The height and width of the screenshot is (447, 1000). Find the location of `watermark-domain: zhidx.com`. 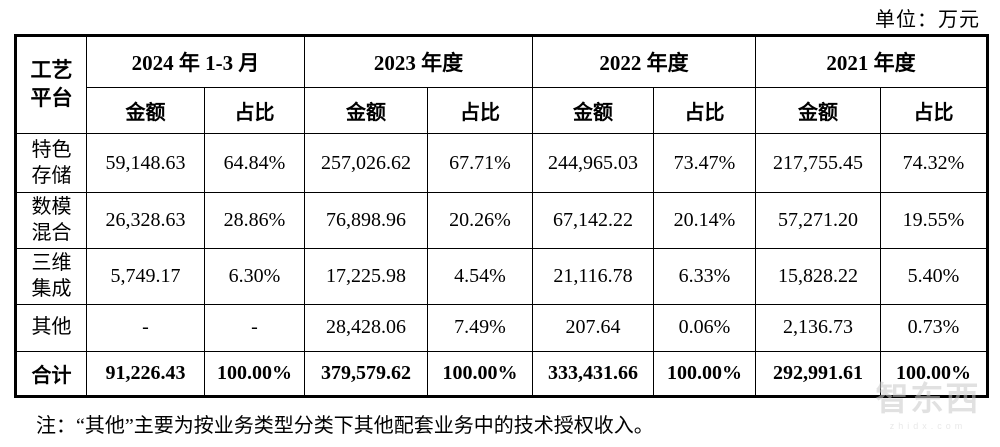

watermark-domain: zhidx.com is located at coordinates (928, 425).